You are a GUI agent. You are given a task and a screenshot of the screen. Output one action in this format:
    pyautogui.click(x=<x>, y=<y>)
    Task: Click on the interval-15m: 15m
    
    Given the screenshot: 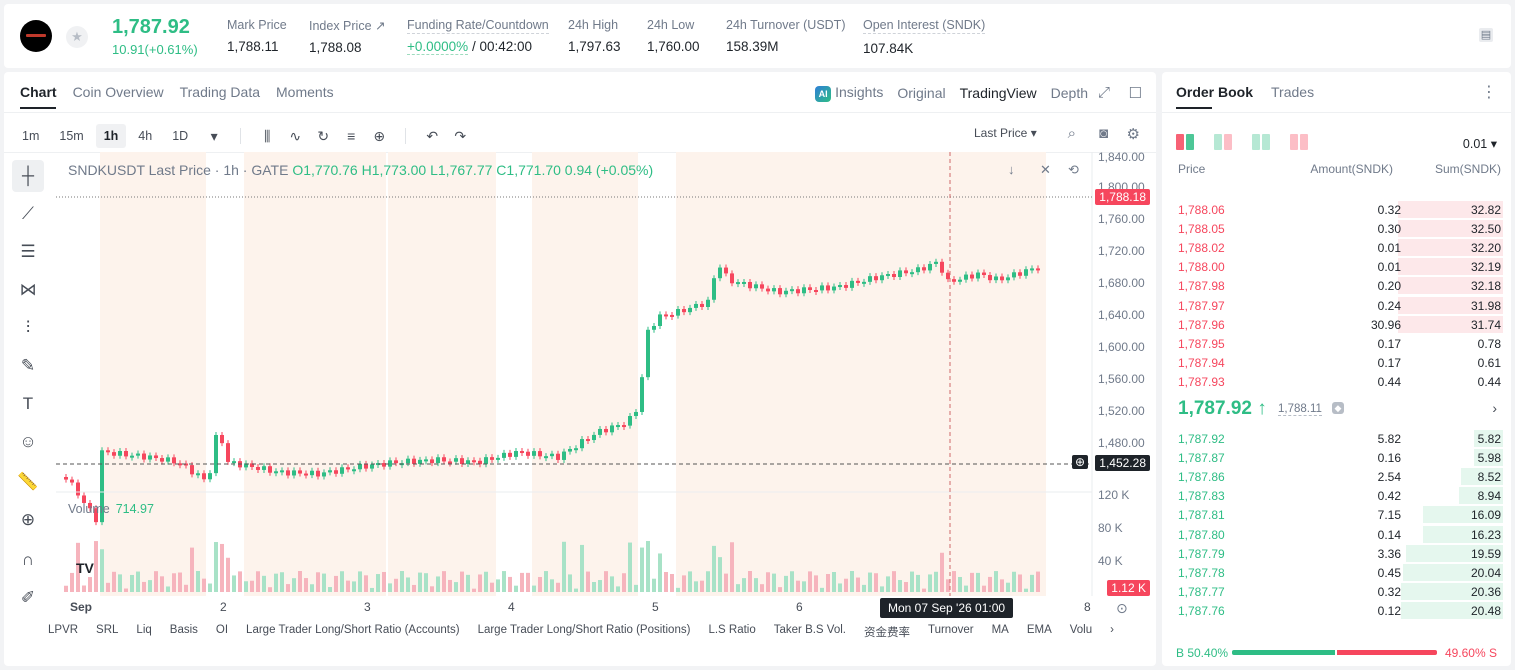 What is the action you would take?
    pyautogui.click(x=71, y=136)
    